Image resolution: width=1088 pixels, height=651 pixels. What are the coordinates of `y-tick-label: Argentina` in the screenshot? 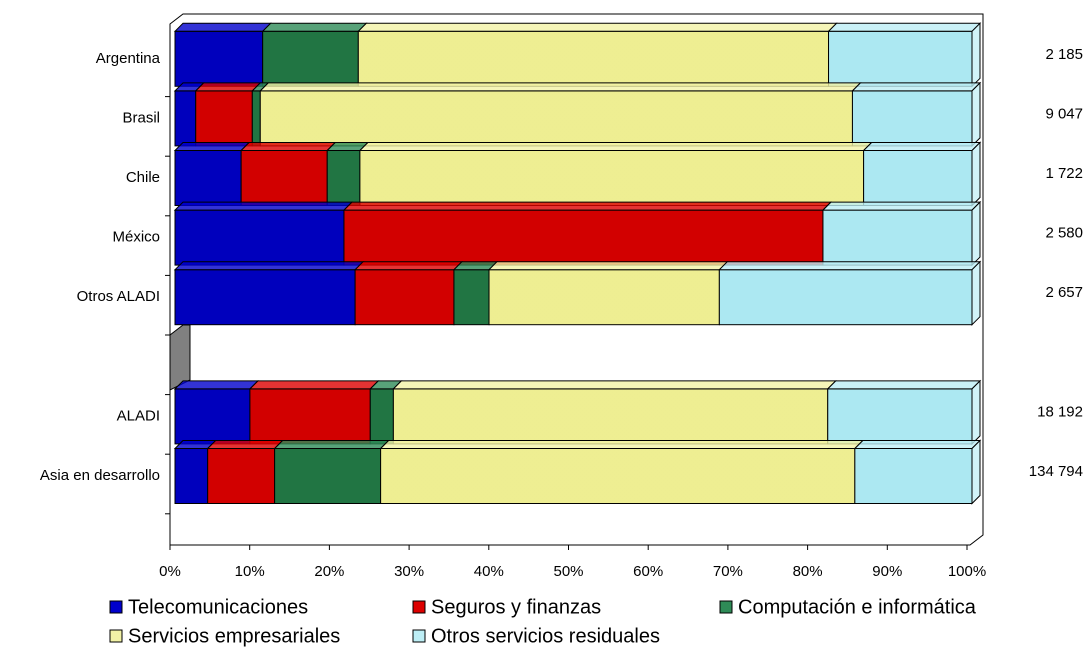 It's located at (128, 58).